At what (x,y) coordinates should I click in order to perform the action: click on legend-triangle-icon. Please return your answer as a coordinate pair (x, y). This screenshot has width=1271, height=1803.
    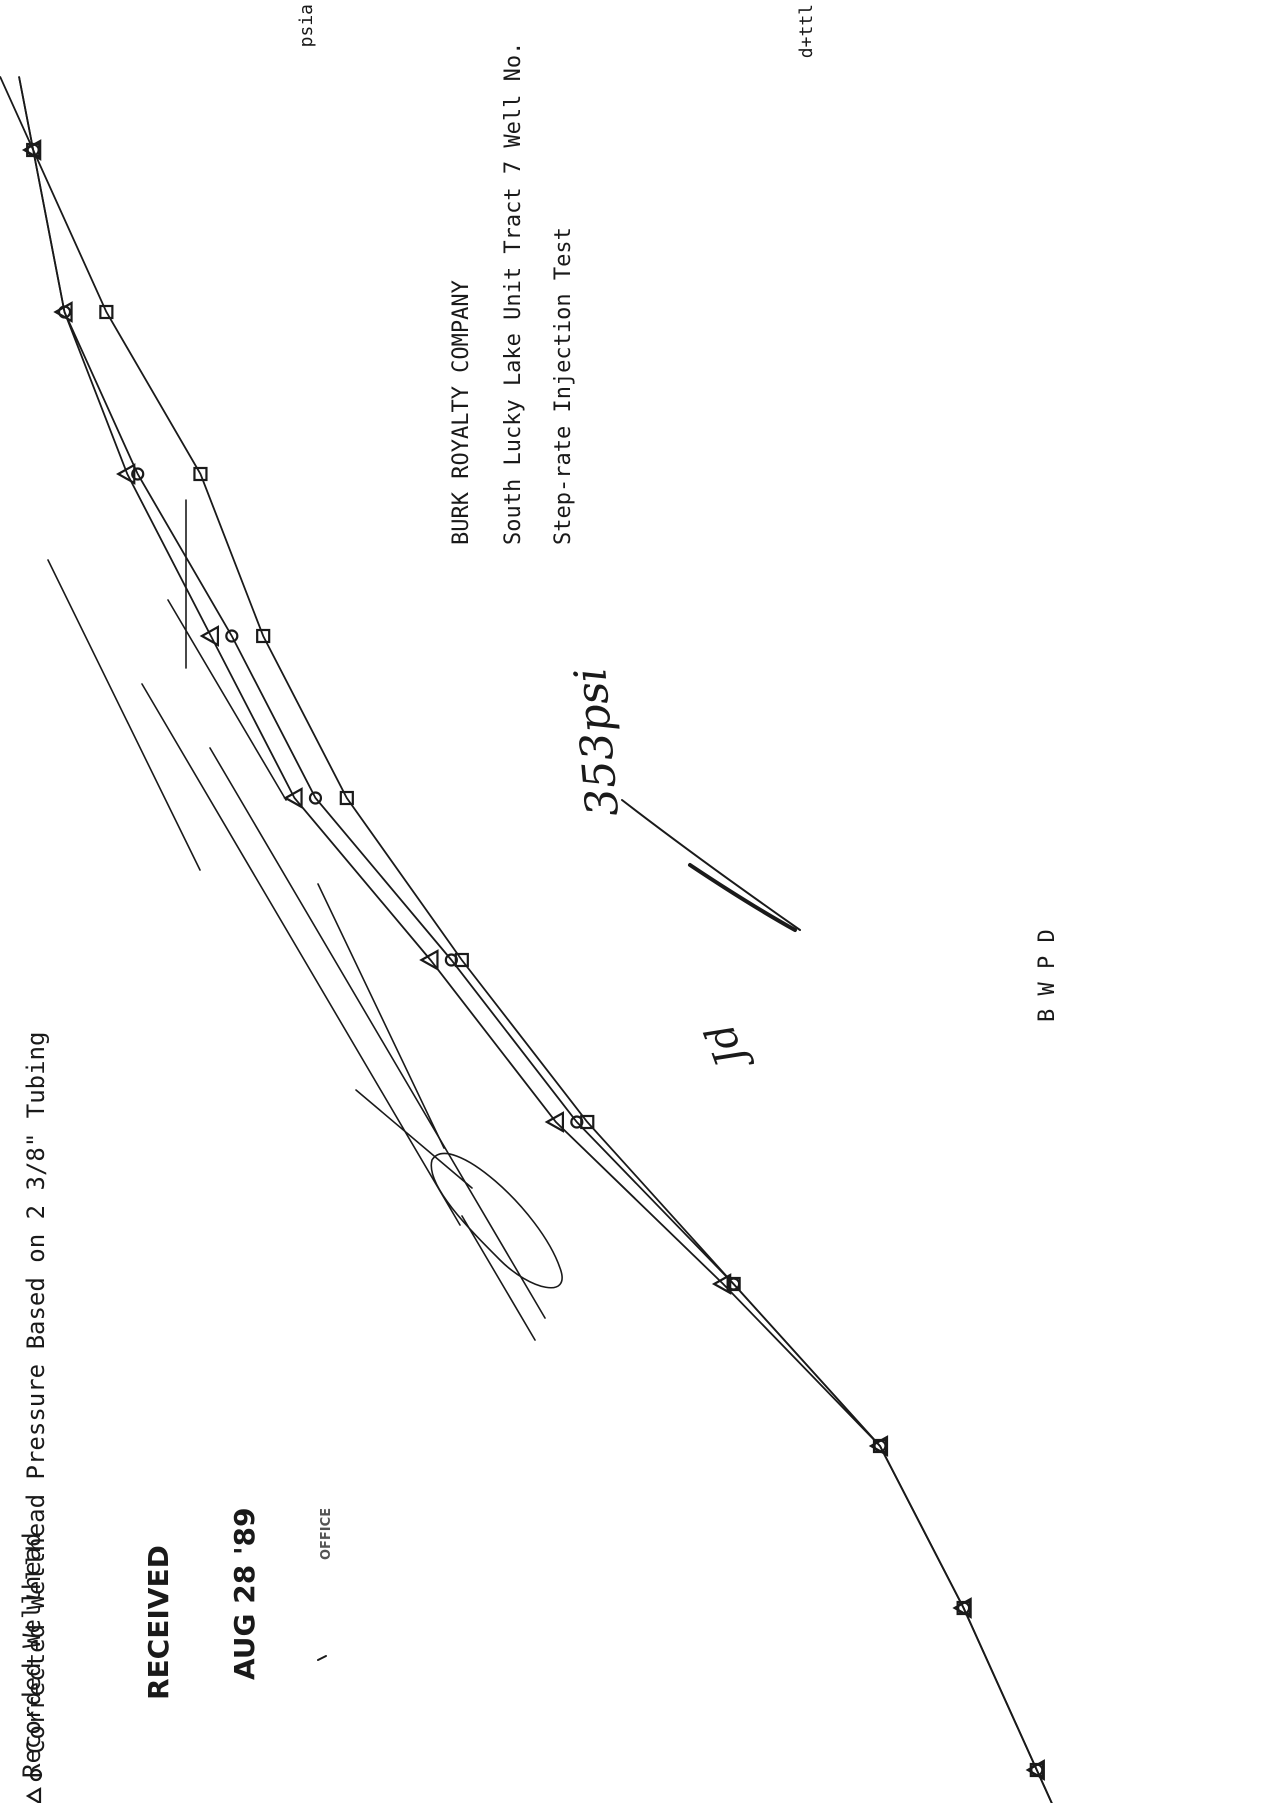
    Looking at the image, I should click on (33, 1795).